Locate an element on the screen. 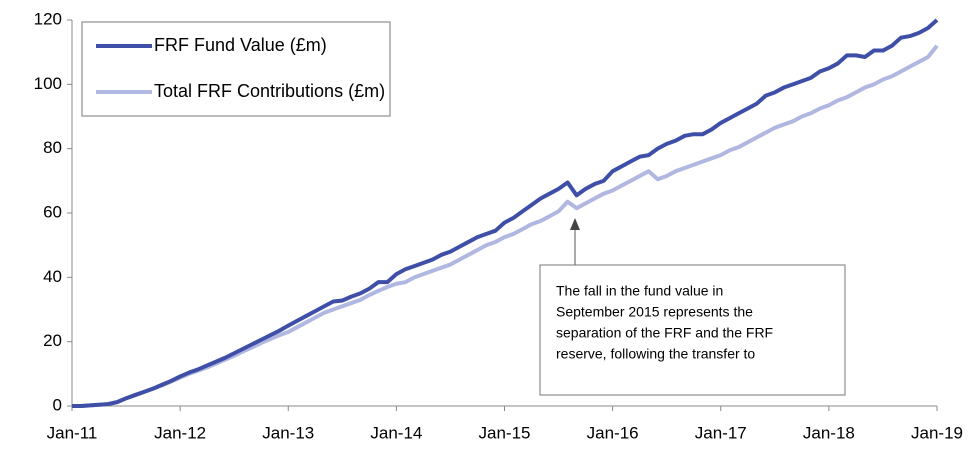 The image size is (977, 450). y-tick-label: 100 is located at coordinates (48, 83).